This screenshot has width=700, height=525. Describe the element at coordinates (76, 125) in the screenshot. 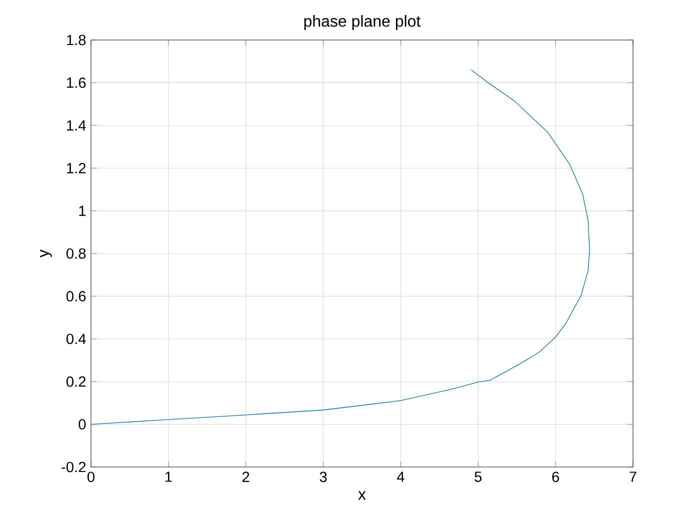

I see `y-tick-label: 1.4` at that location.